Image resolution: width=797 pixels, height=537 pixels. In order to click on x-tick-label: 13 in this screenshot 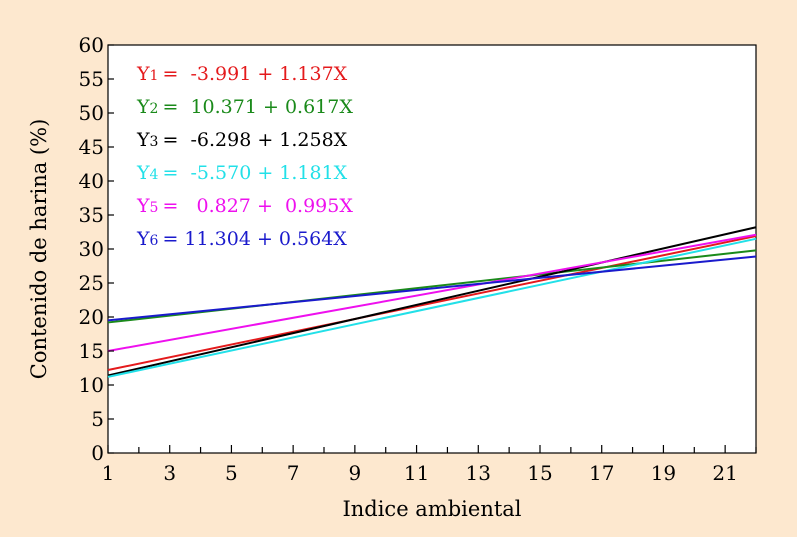, I will do `click(478, 473)`.